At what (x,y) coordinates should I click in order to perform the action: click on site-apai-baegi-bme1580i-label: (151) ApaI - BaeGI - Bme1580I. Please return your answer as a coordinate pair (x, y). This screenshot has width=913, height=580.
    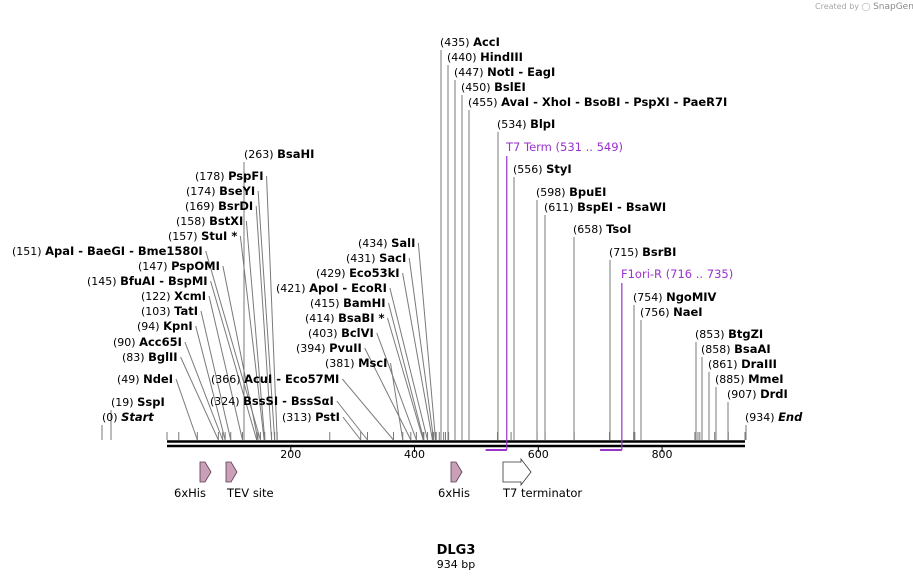
    Looking at the image, I should click on (107, 251).